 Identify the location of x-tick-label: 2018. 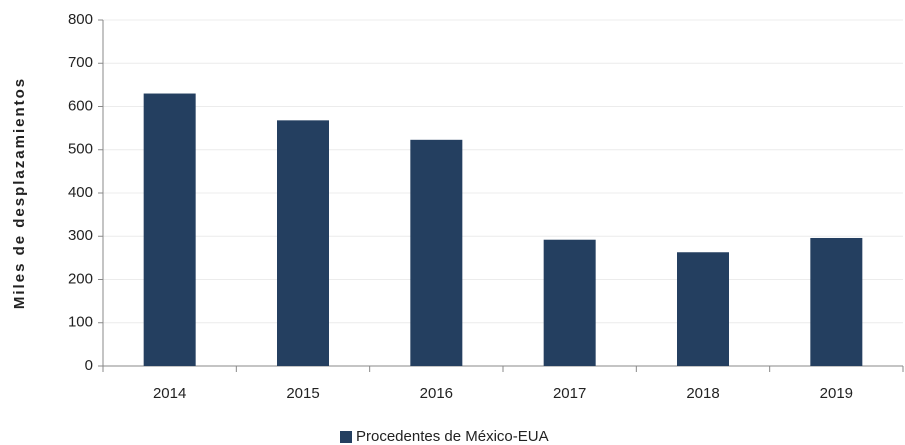
(702, 393).